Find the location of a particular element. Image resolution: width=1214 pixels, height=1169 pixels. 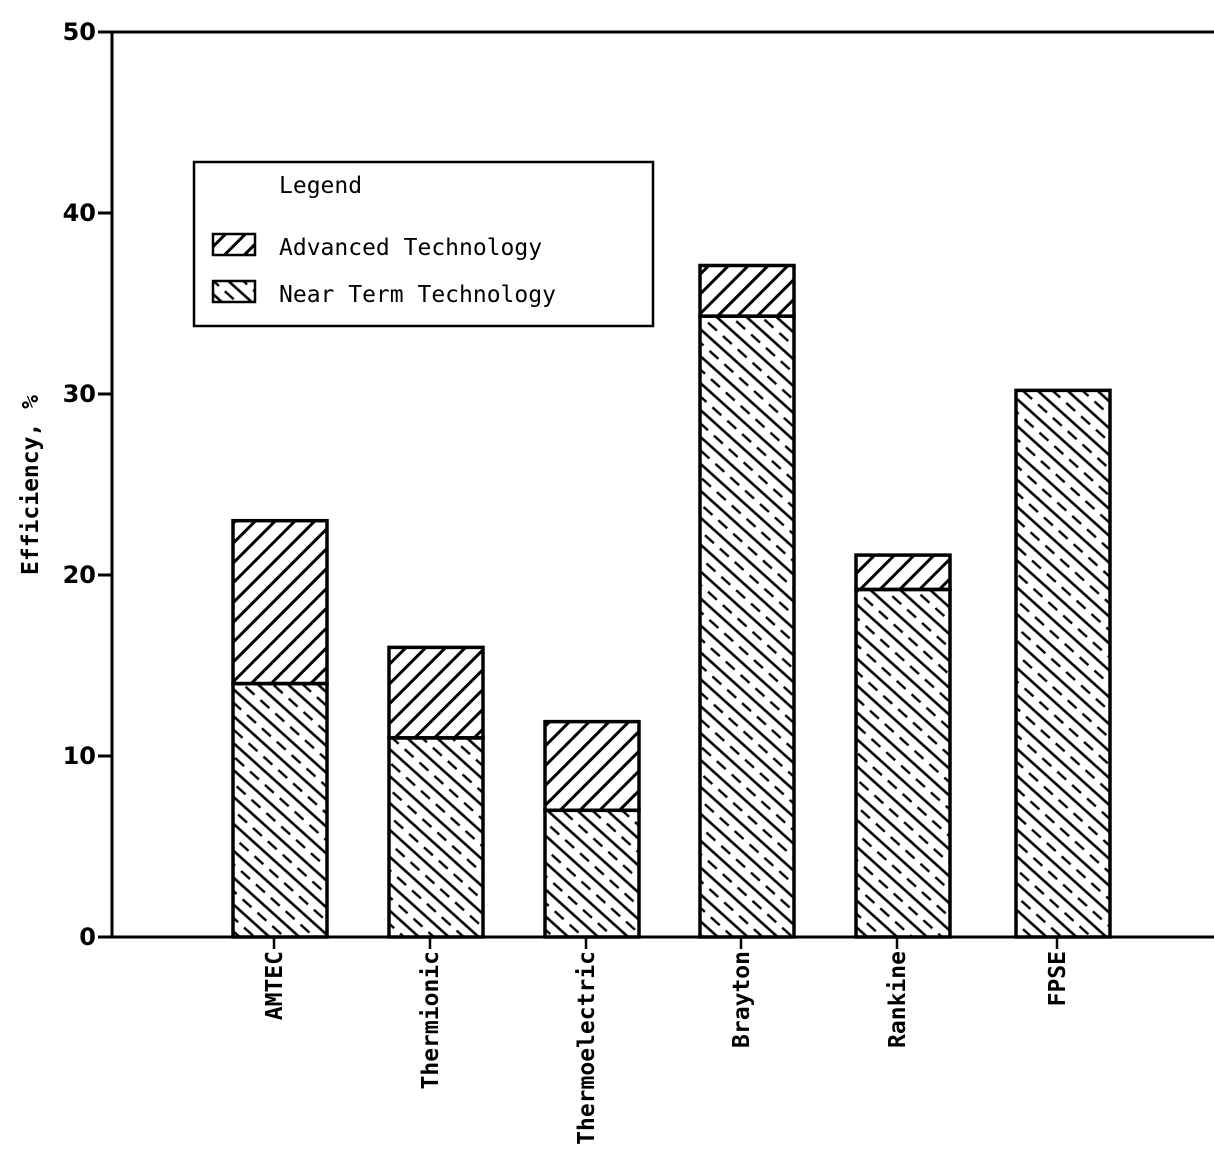

bar-advanced-thermionic is located at coordinates (436, 692).